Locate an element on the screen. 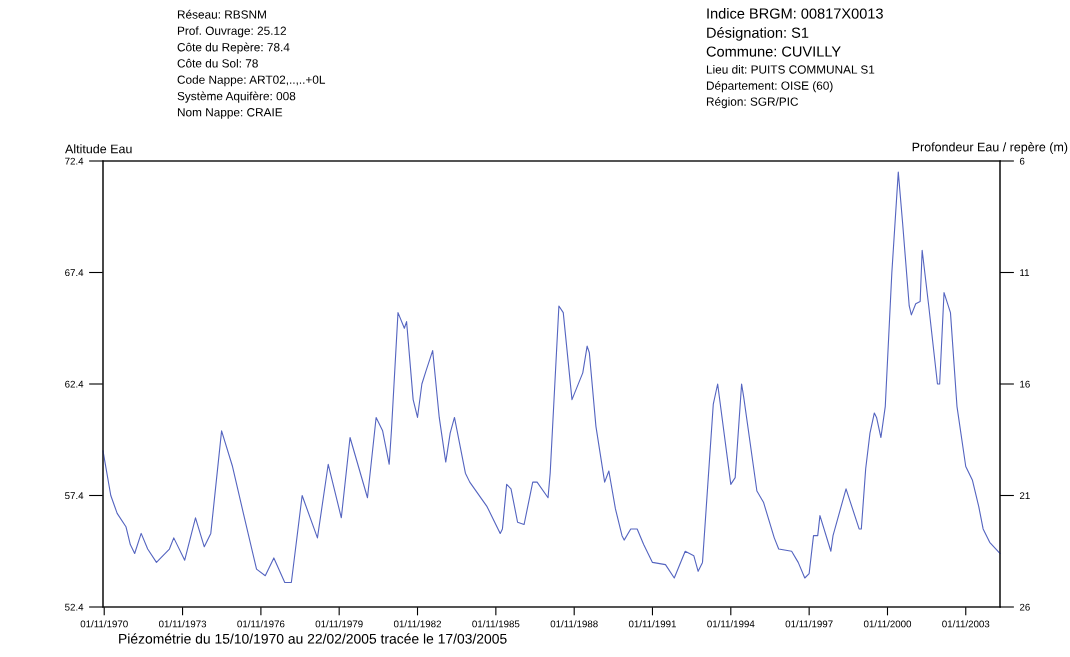  y2-tick-label: 26 is located at coordinates (1024, 607).